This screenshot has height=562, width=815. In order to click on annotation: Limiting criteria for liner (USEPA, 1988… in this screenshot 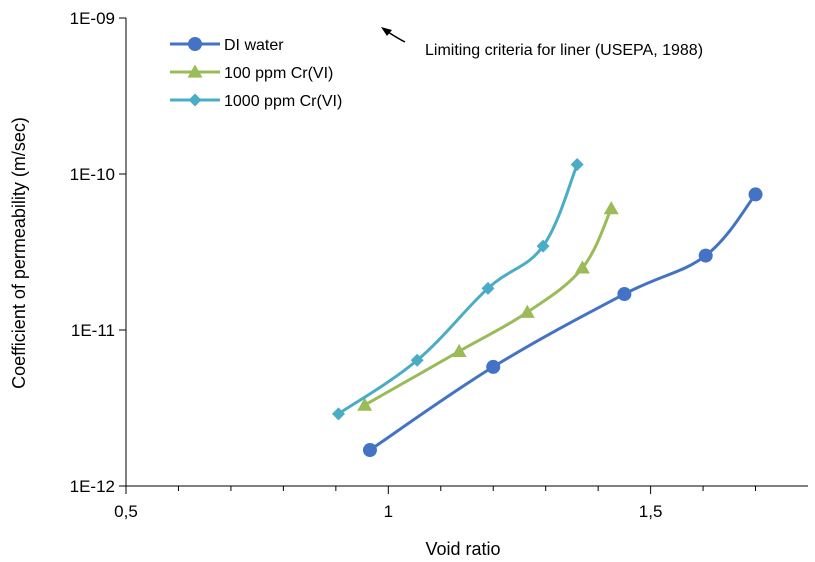, I will do `click(542, 43)`.